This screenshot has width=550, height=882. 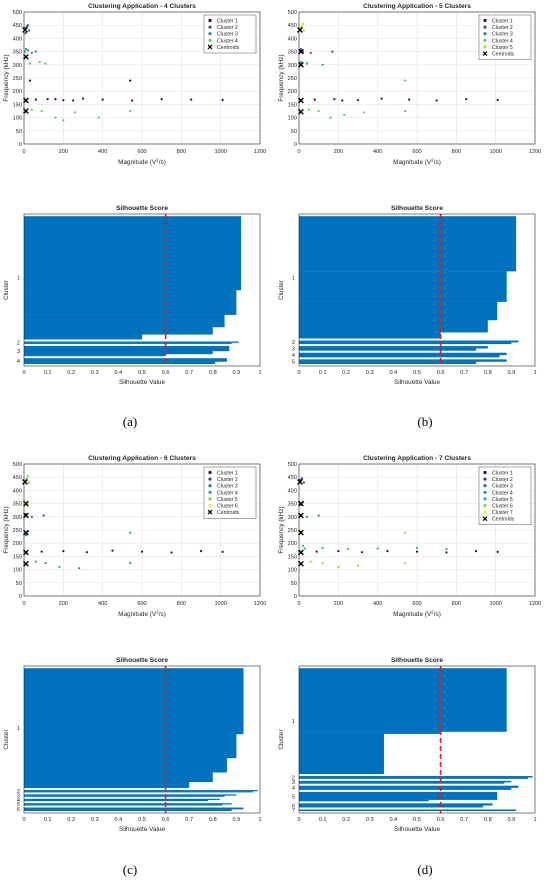 I want to click on y-tick-label: 6, so click(x=18, y=810).